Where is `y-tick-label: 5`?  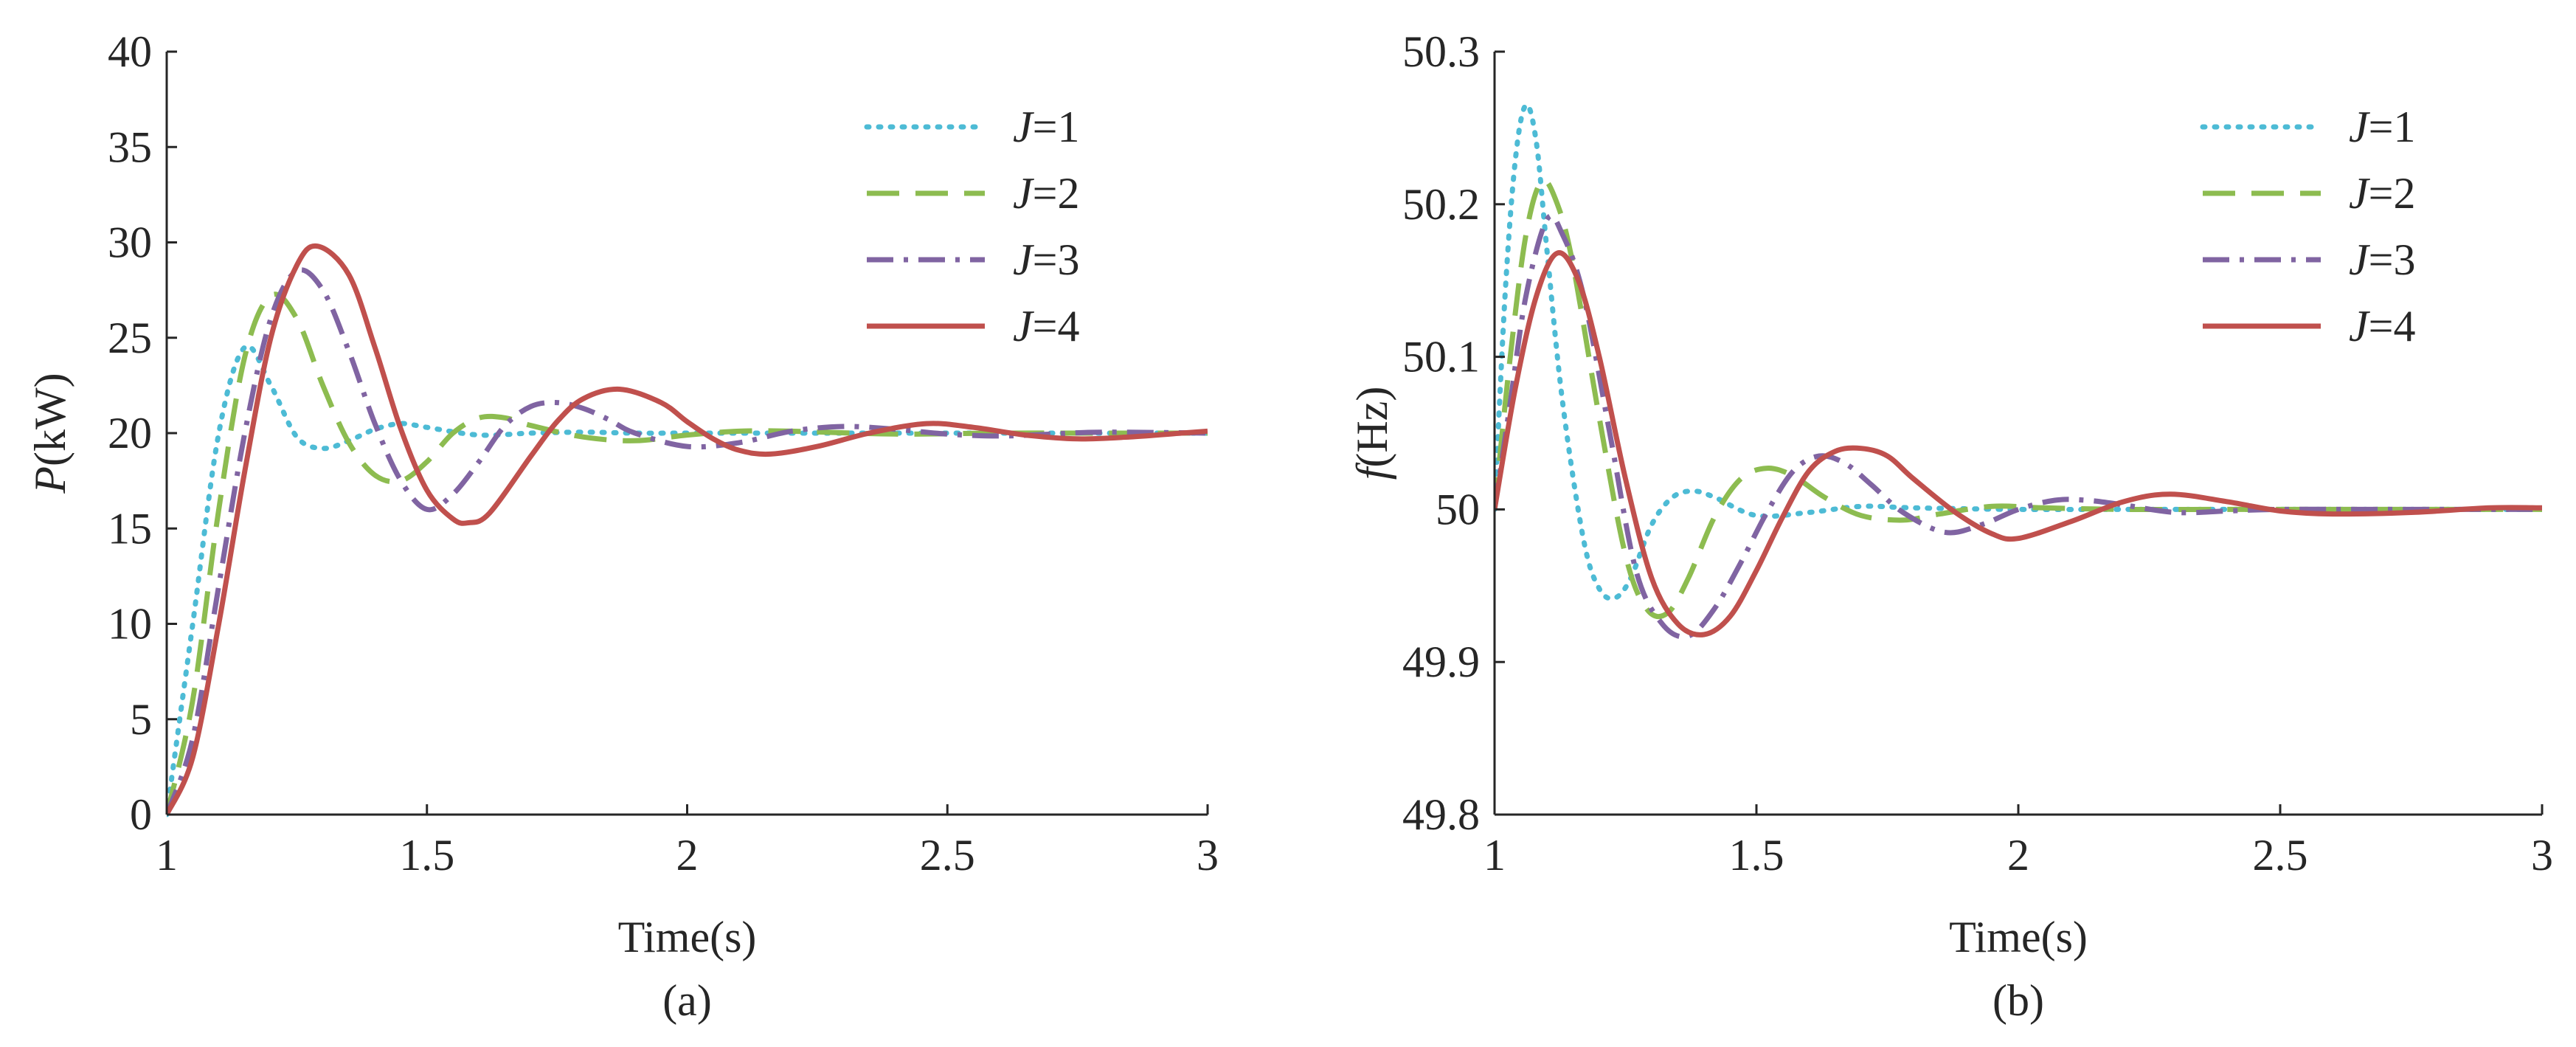
y-tick-label: 5 is located at coordinates (141, 719).